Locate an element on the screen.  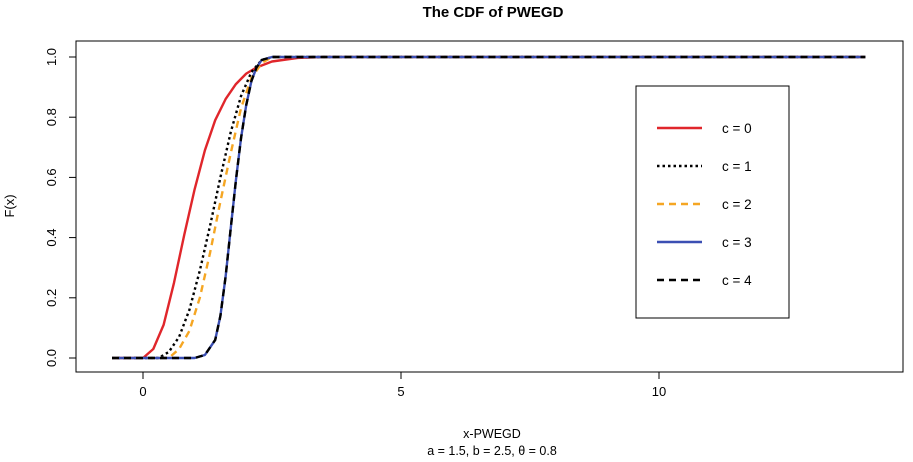
x-tick-label: 10 is located at coordinates (659, 391).